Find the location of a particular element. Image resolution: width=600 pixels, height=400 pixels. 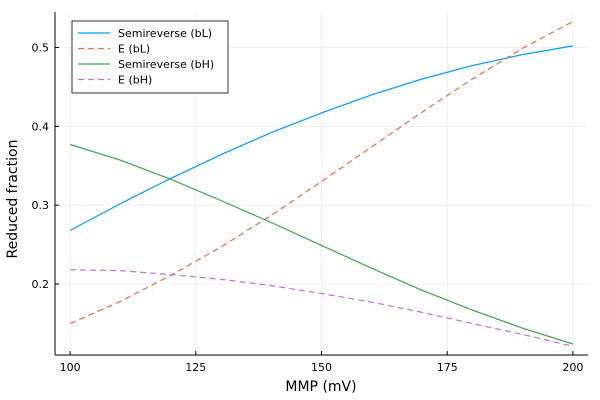

x-tick-label: 100 is located at coordinates (70, 367).